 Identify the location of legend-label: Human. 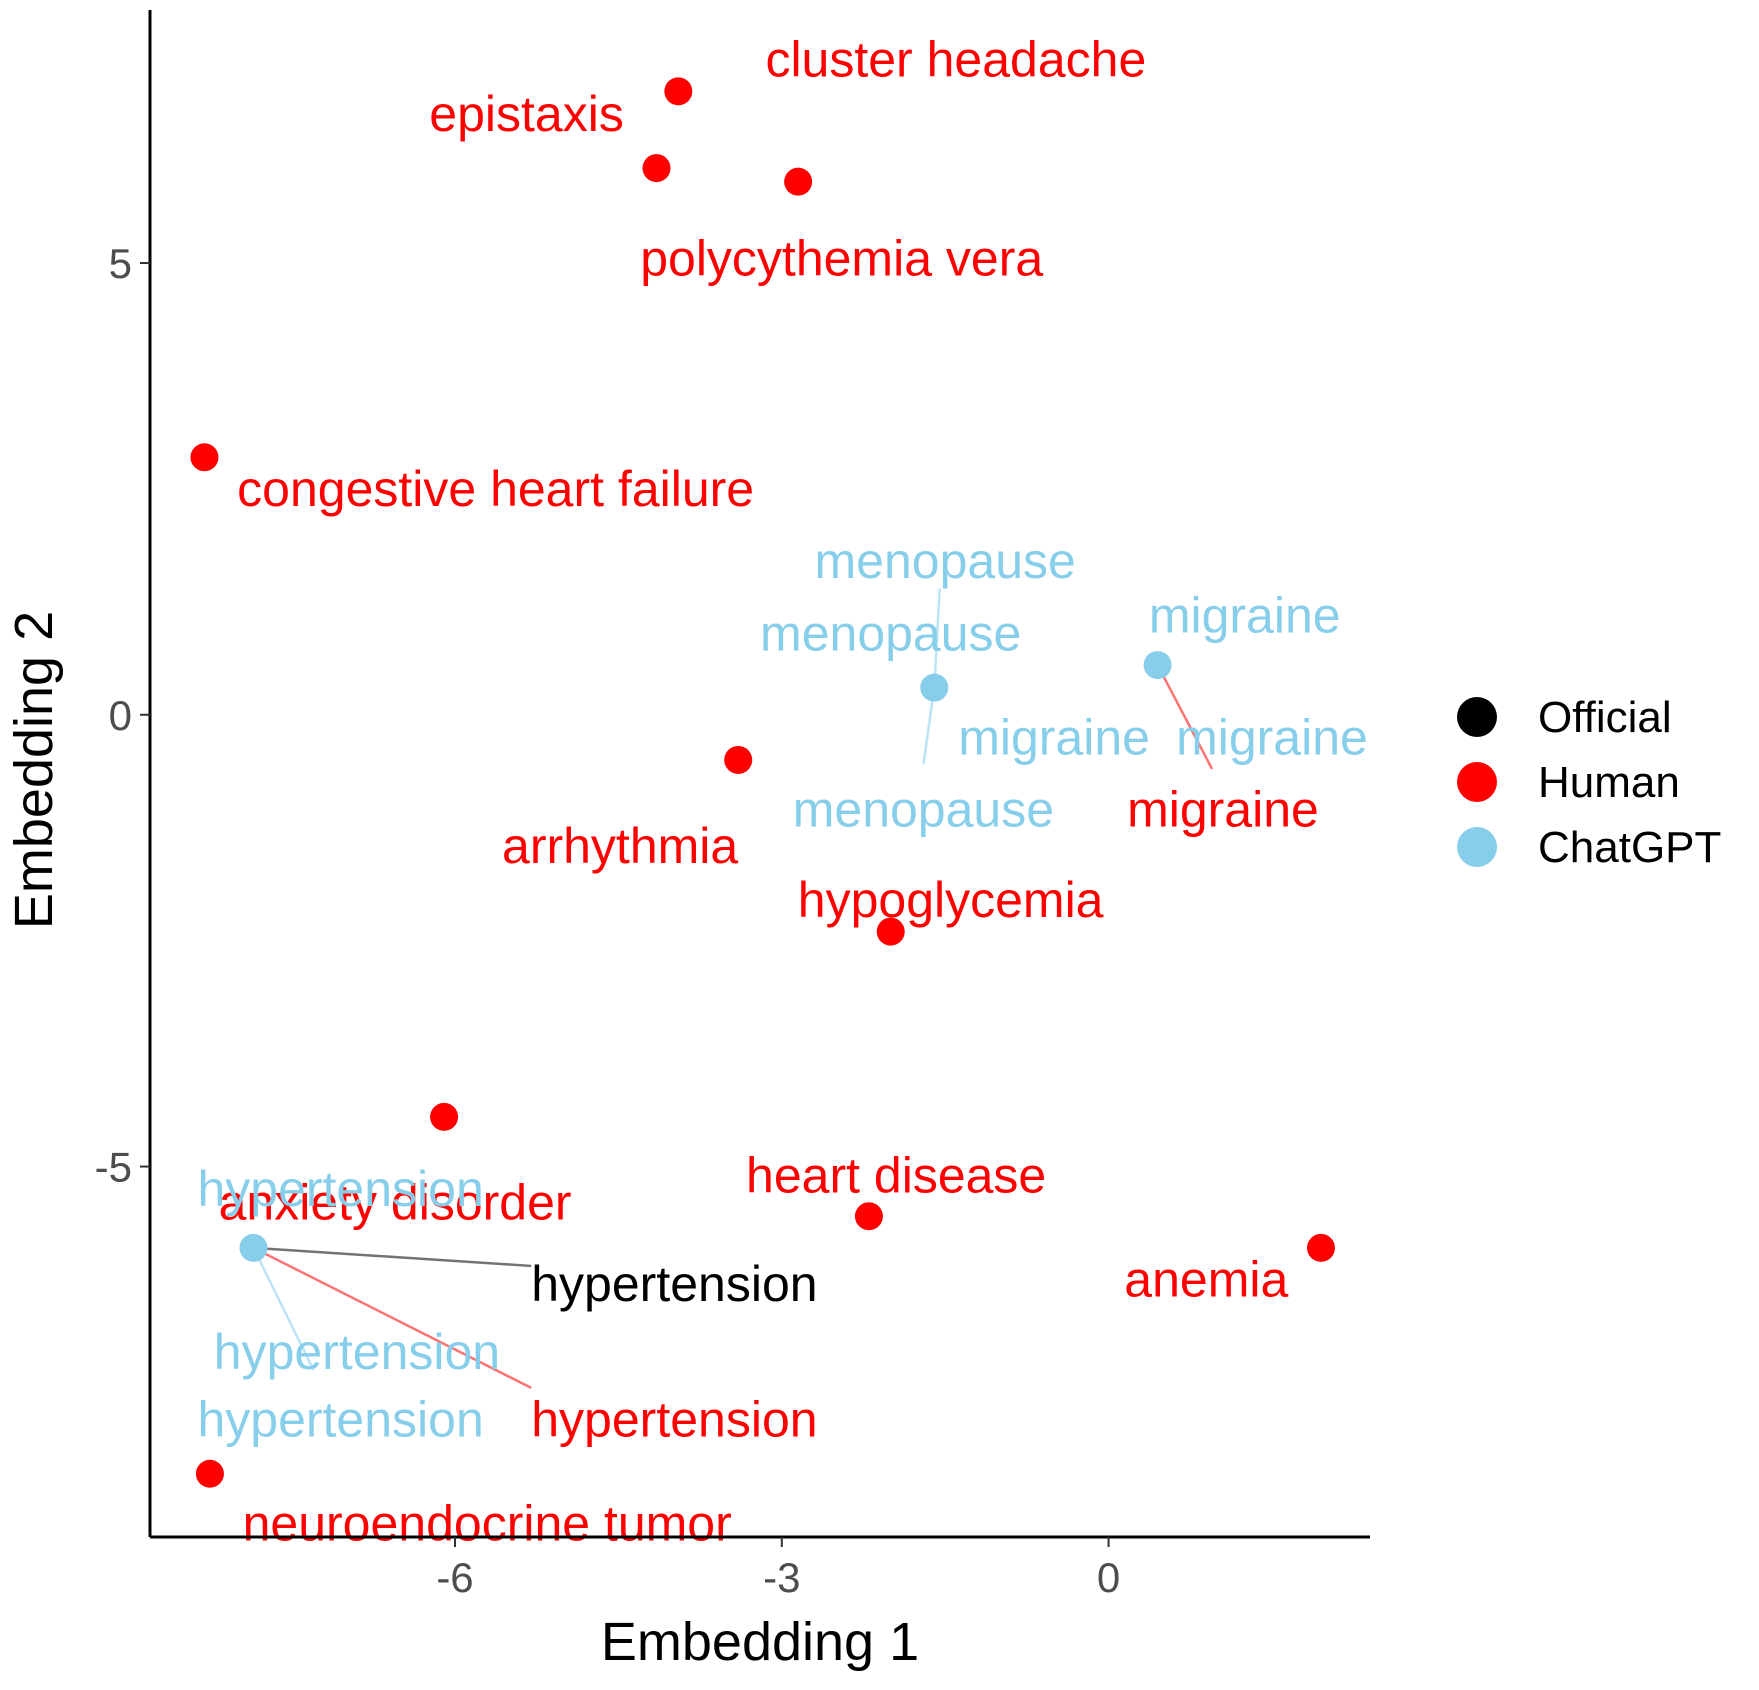
(1609, 782).